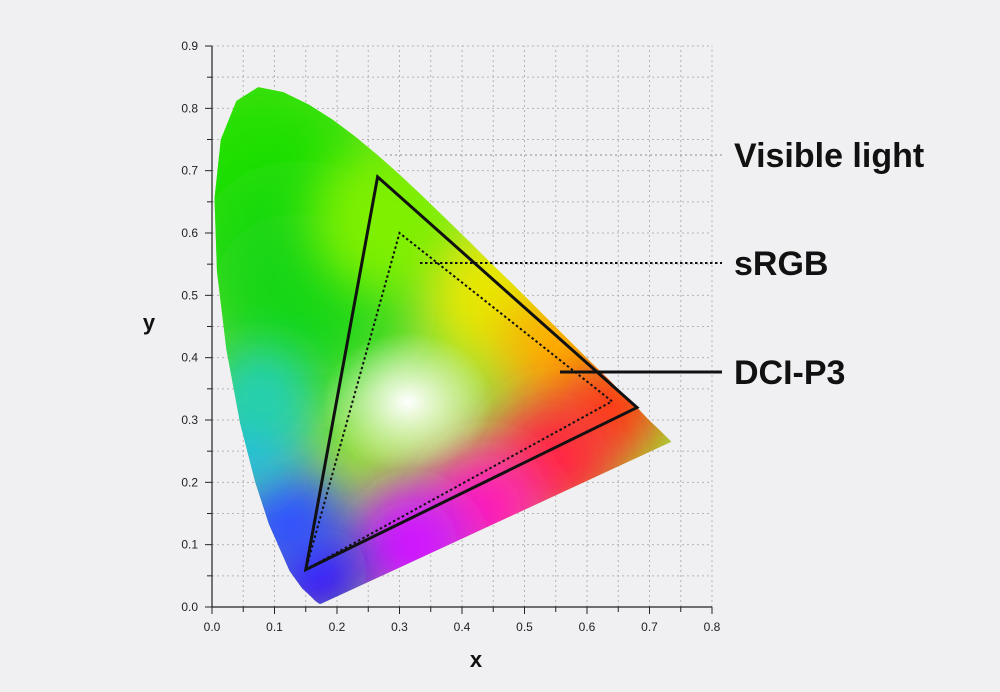 Image resolution: width=1000 pixels, height=692 pixels. What do you see at coordinates (189, 171) in the screenshot?
I see `y-tick-label: 0.7` at bounding box center [189, 171].